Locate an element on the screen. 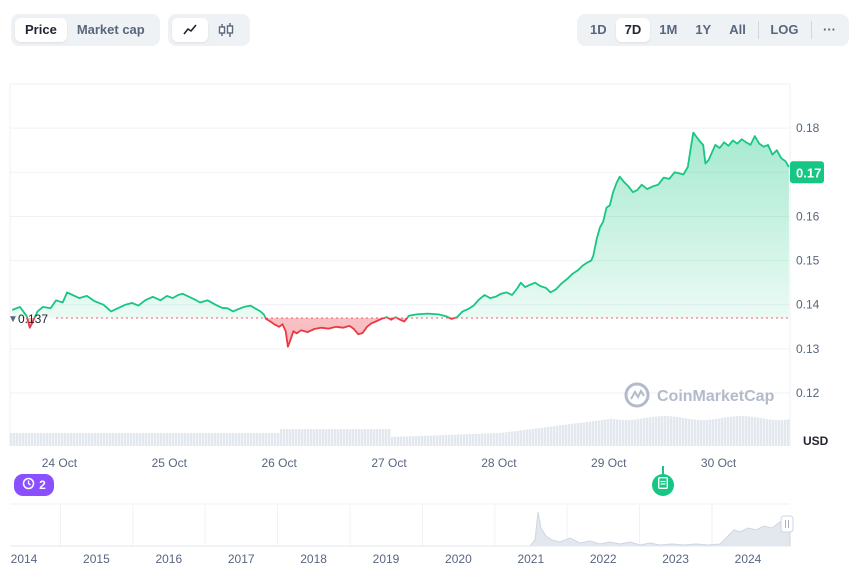 This screenshot has height=583, width=860. tab-market-cap: Market cap is located at coordinates (110, 29).